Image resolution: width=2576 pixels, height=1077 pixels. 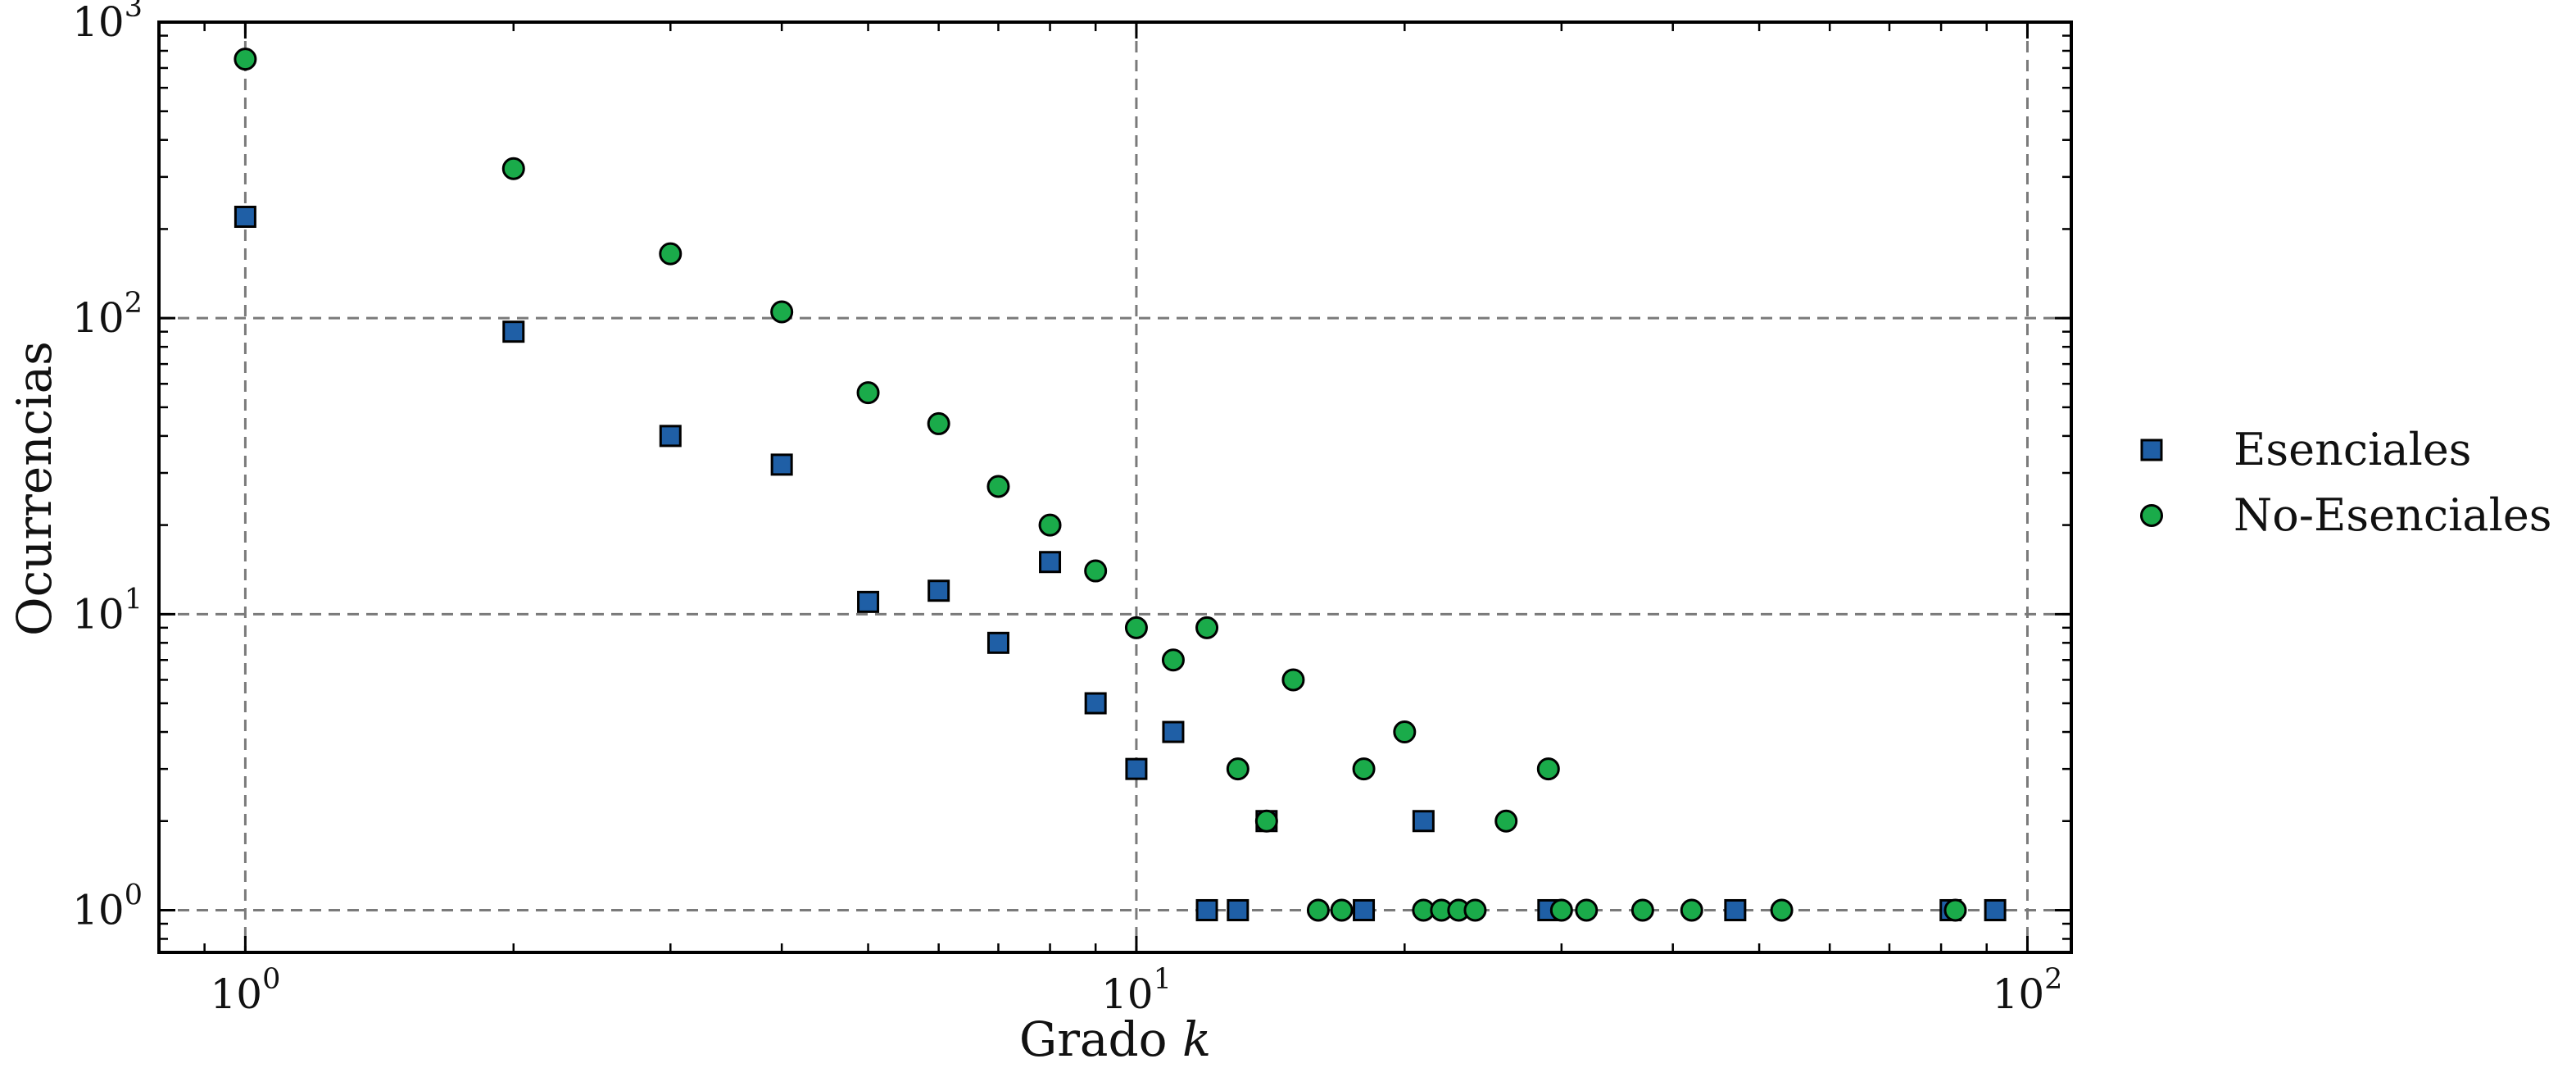 What do you see at coordinates (2353, 449) in the screenshot?
I see `legend-label-esenciales: Esenciales` at bounding box center [2353, 449].